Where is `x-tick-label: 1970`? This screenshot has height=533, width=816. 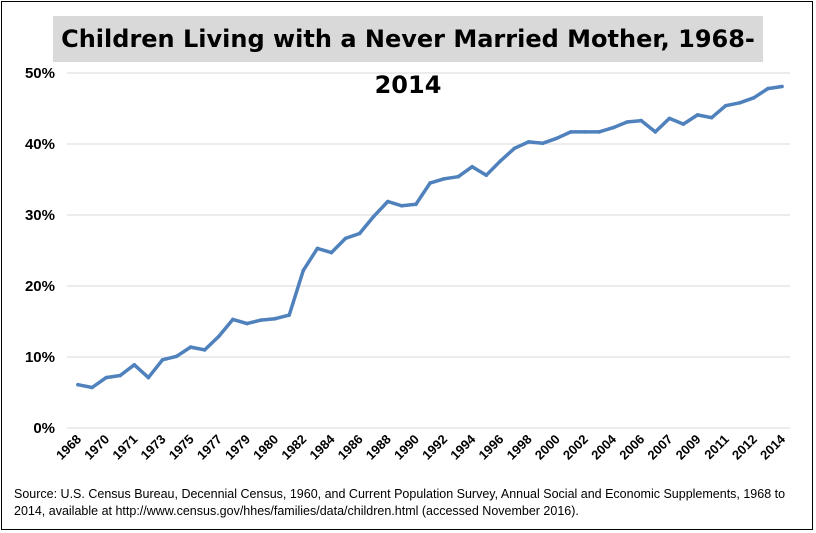 x-tick-label: 1970 is located at coordinates (96, 447).